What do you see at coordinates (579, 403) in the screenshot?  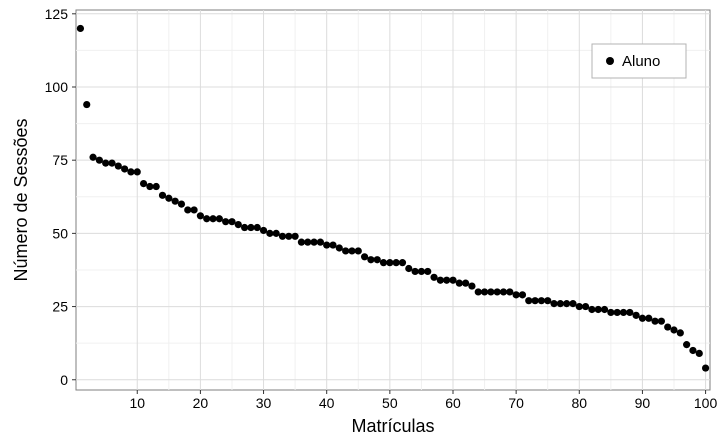 I see `x-tick-label: 80` at bounding box center [579, 403].